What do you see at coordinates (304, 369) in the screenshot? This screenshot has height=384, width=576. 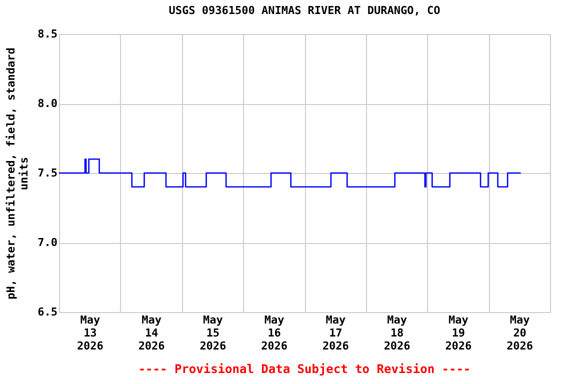 I see `text: ---- Provisional Data Subject to Revision ----` at bounding box center [304, 369].